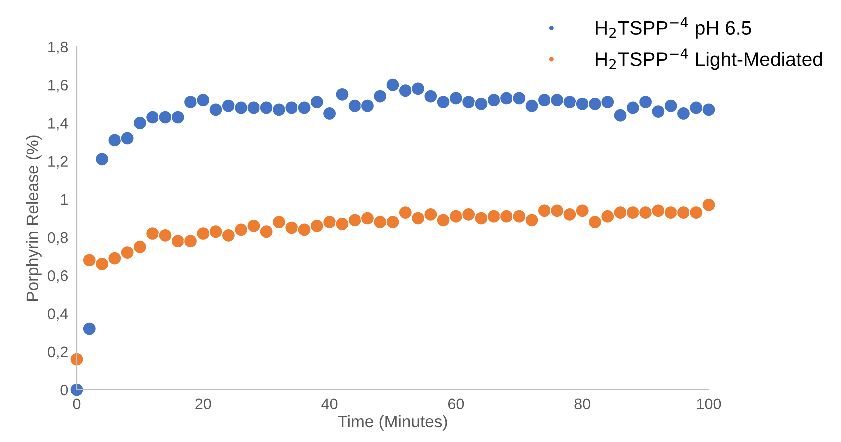  Describe the element at coordinates (456, 404) in the screenshot. I see `x-tick-label: 60` at that location.